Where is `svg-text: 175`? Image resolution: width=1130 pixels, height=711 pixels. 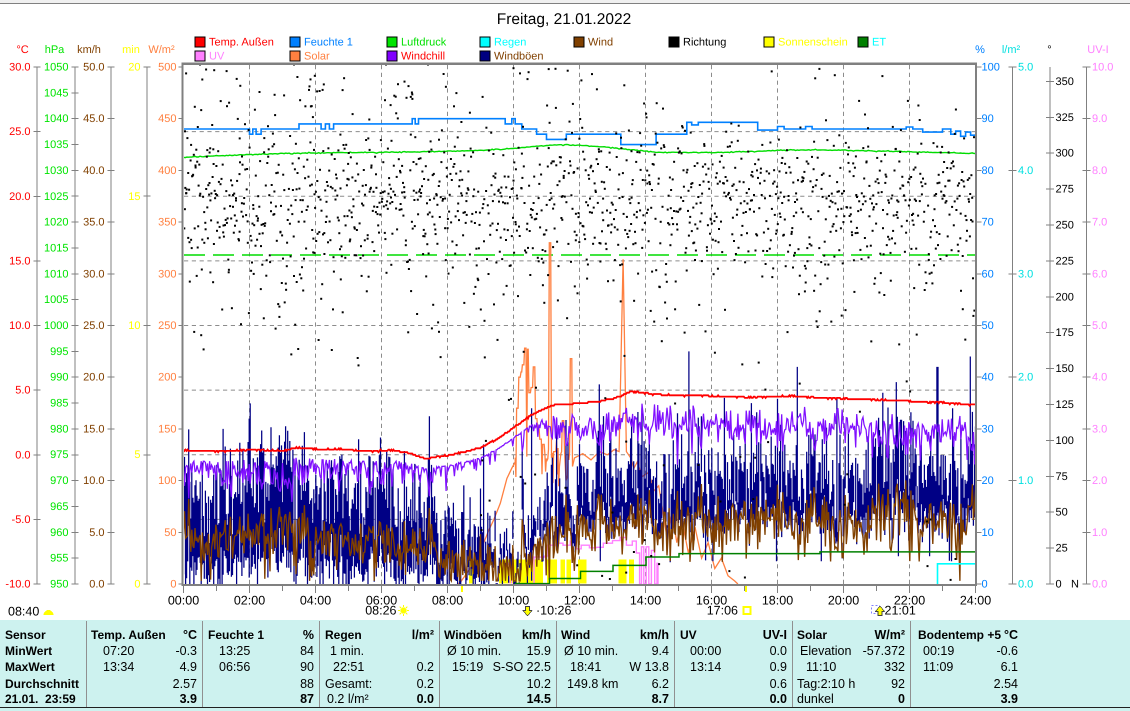
svg-text: 175 is located at coordinates (1065, 333).